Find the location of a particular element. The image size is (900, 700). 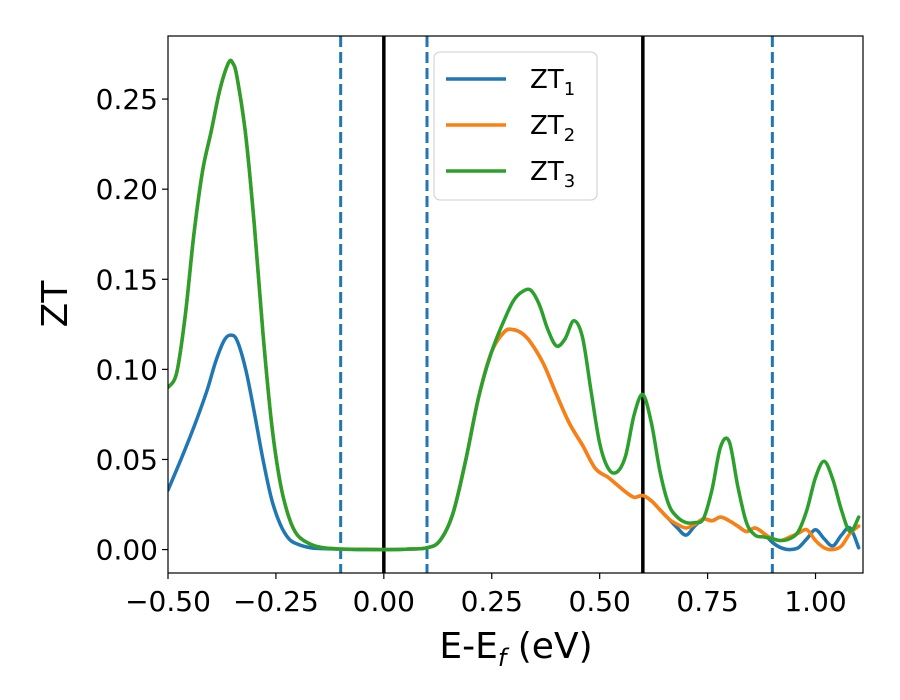

x-axis-title: E-Ef (eV) is located at coordinates (515, 649).